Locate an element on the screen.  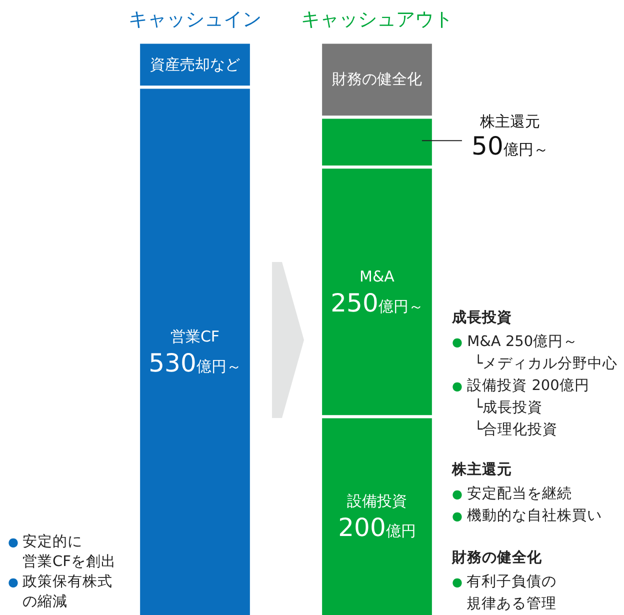
x-tick-label: キャッシュアウト is located at coordinates (377, 19).